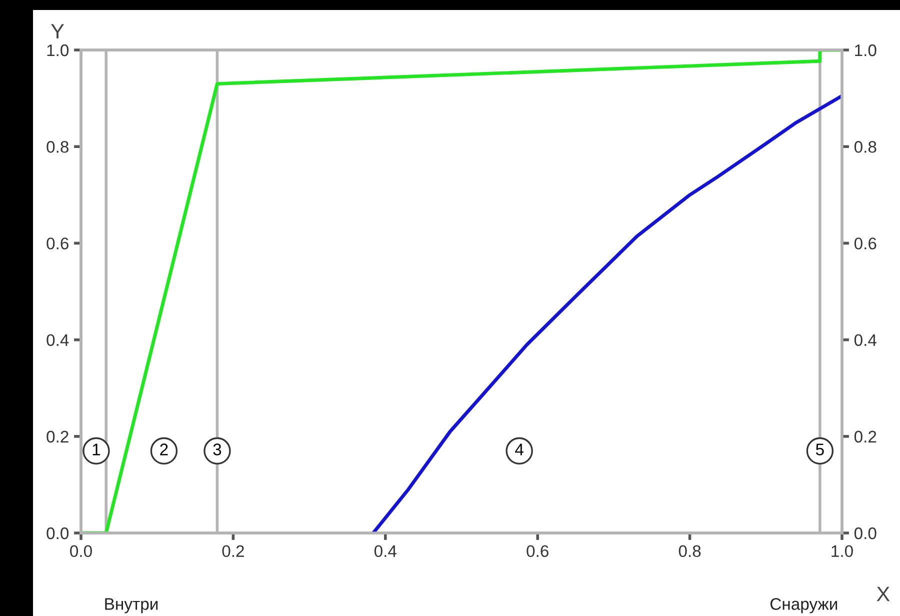 Image resolution: width=900 pixels, height=616 pixels. Describe the element at coordinates (865, 533) in the screenshot. I see `y2-tick-label: 0.0` at that location.